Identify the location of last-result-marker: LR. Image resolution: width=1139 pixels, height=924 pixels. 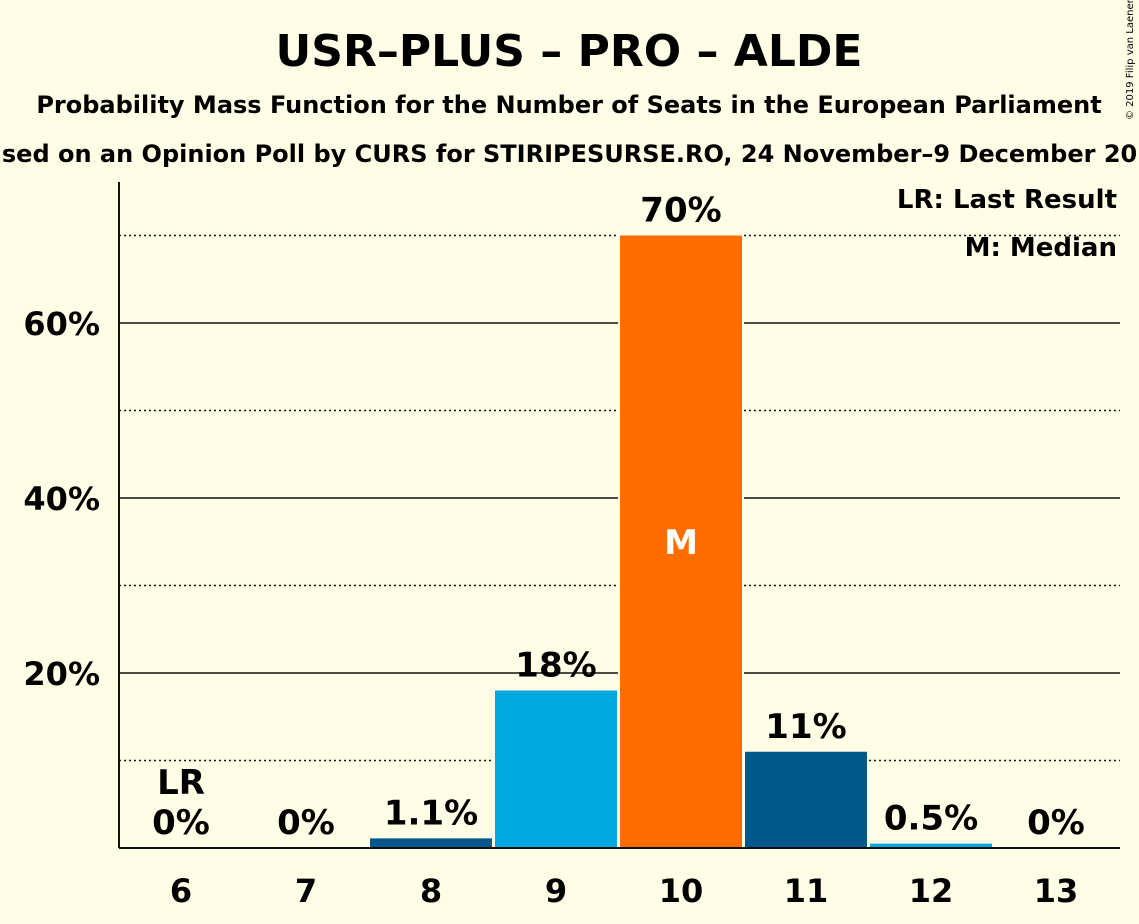
(181, 783).